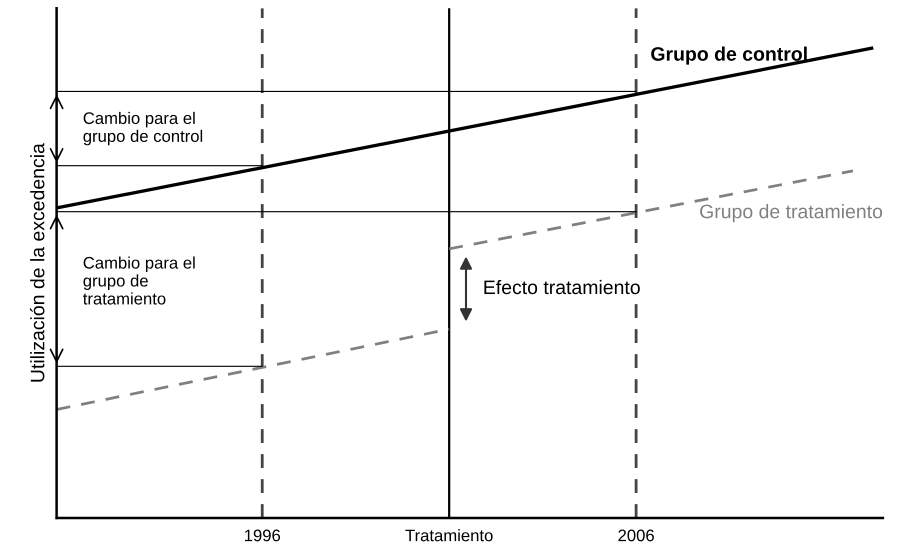 The width and height of the screenshot is (913, 554). What do you see at coordinates (37, 262) in the screenshot?
I see `y-axis-title: Utilización de la excedencia` at bounding box center [37, 262].